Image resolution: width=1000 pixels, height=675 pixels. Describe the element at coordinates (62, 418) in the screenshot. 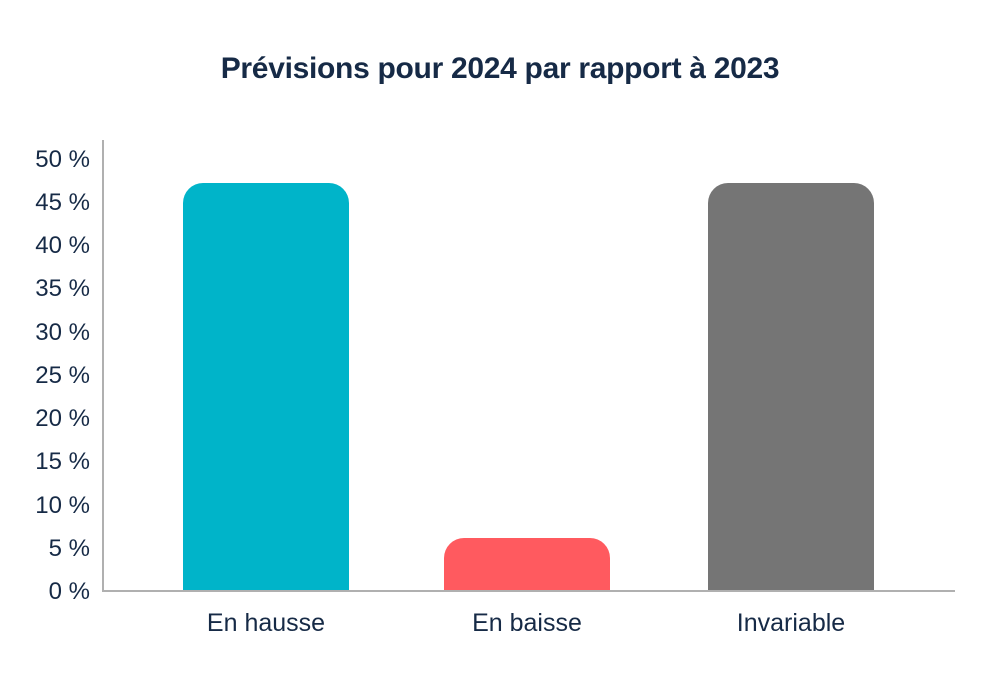

I see `y-tick-label: 20 %` at that location.